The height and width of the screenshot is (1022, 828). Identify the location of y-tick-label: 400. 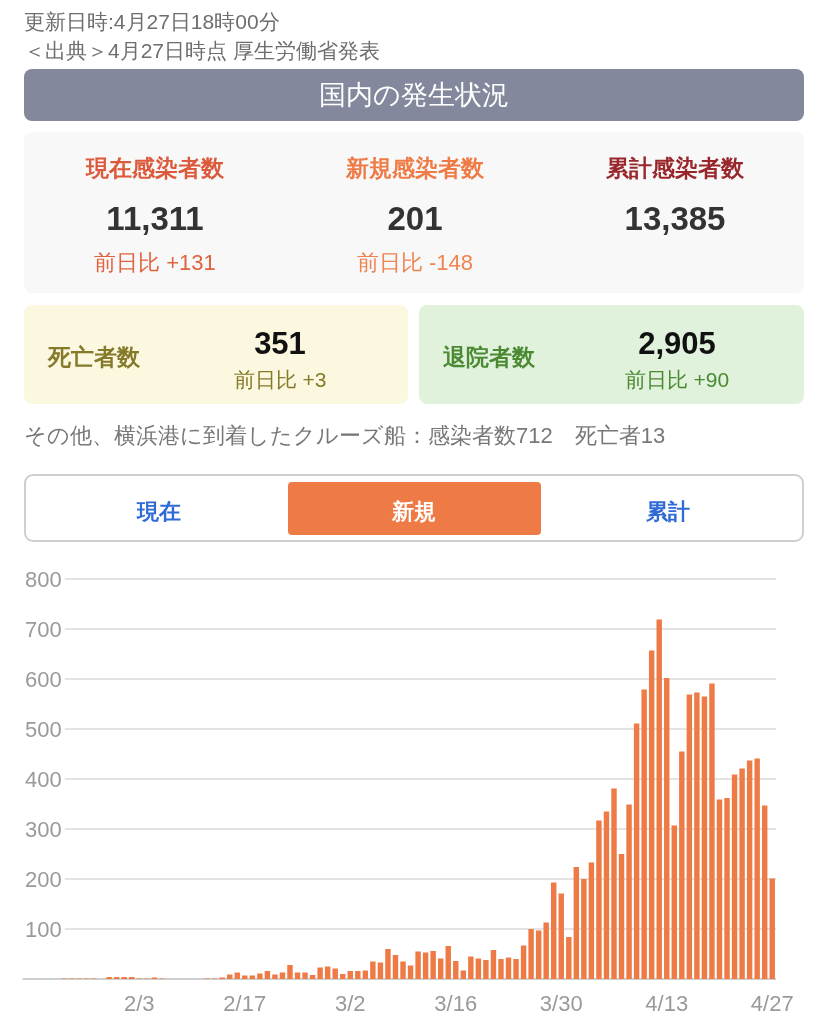
(43, 779).